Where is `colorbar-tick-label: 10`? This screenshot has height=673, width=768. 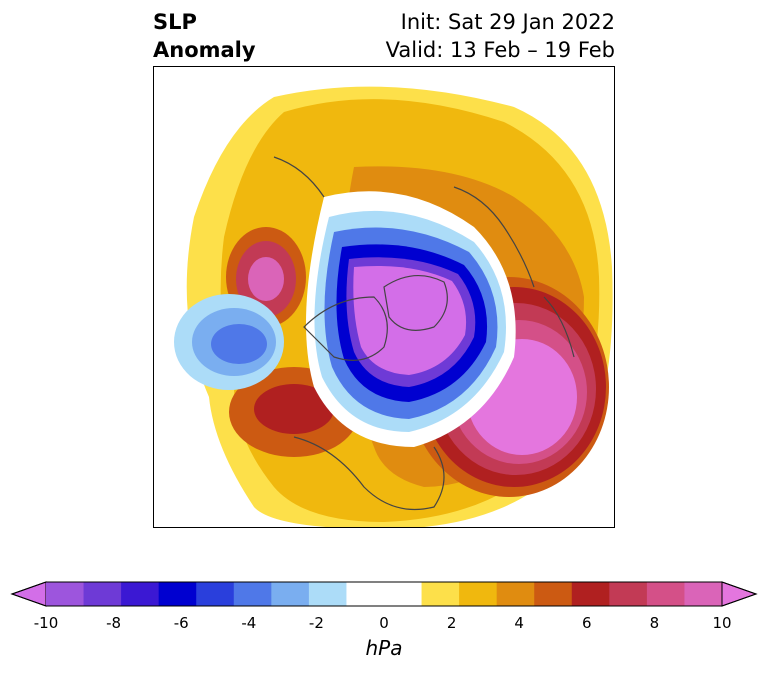
colorbar-tick-label: 10 is located at coordinates (722, 623).